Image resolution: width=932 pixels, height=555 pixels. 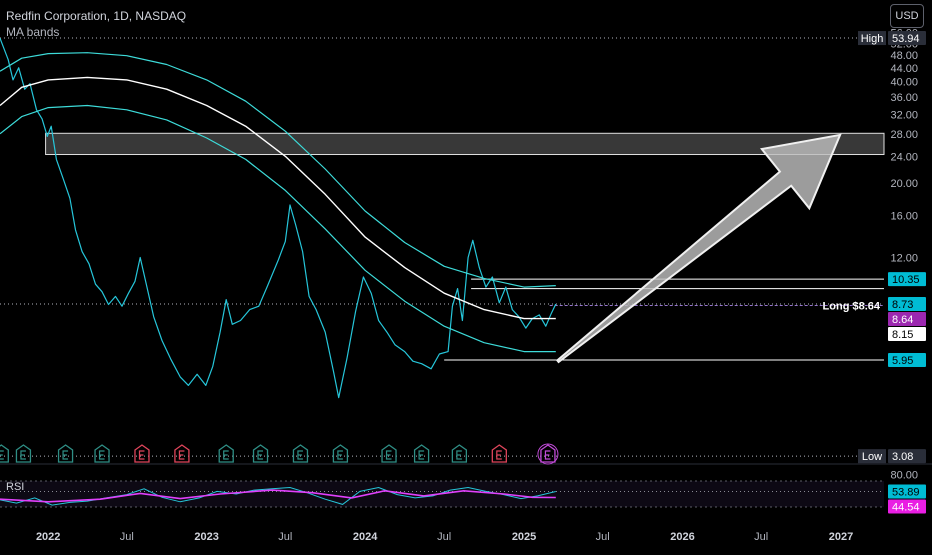 I want to click on earnings-marker-ring, so click(x=548, y=454).